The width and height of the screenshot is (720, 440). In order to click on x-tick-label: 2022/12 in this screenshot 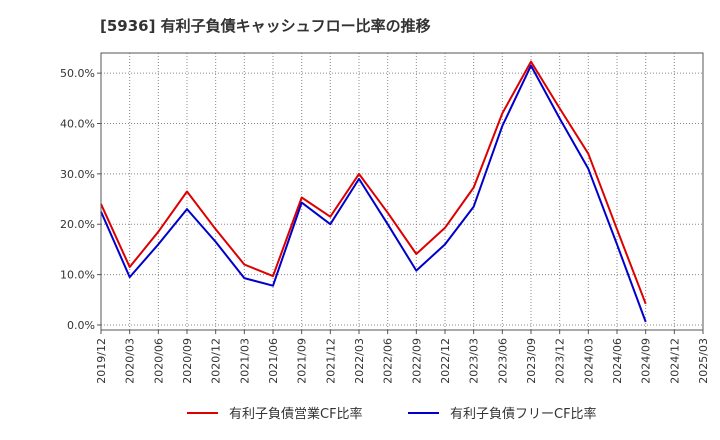, I will do `click(445, 361)`.